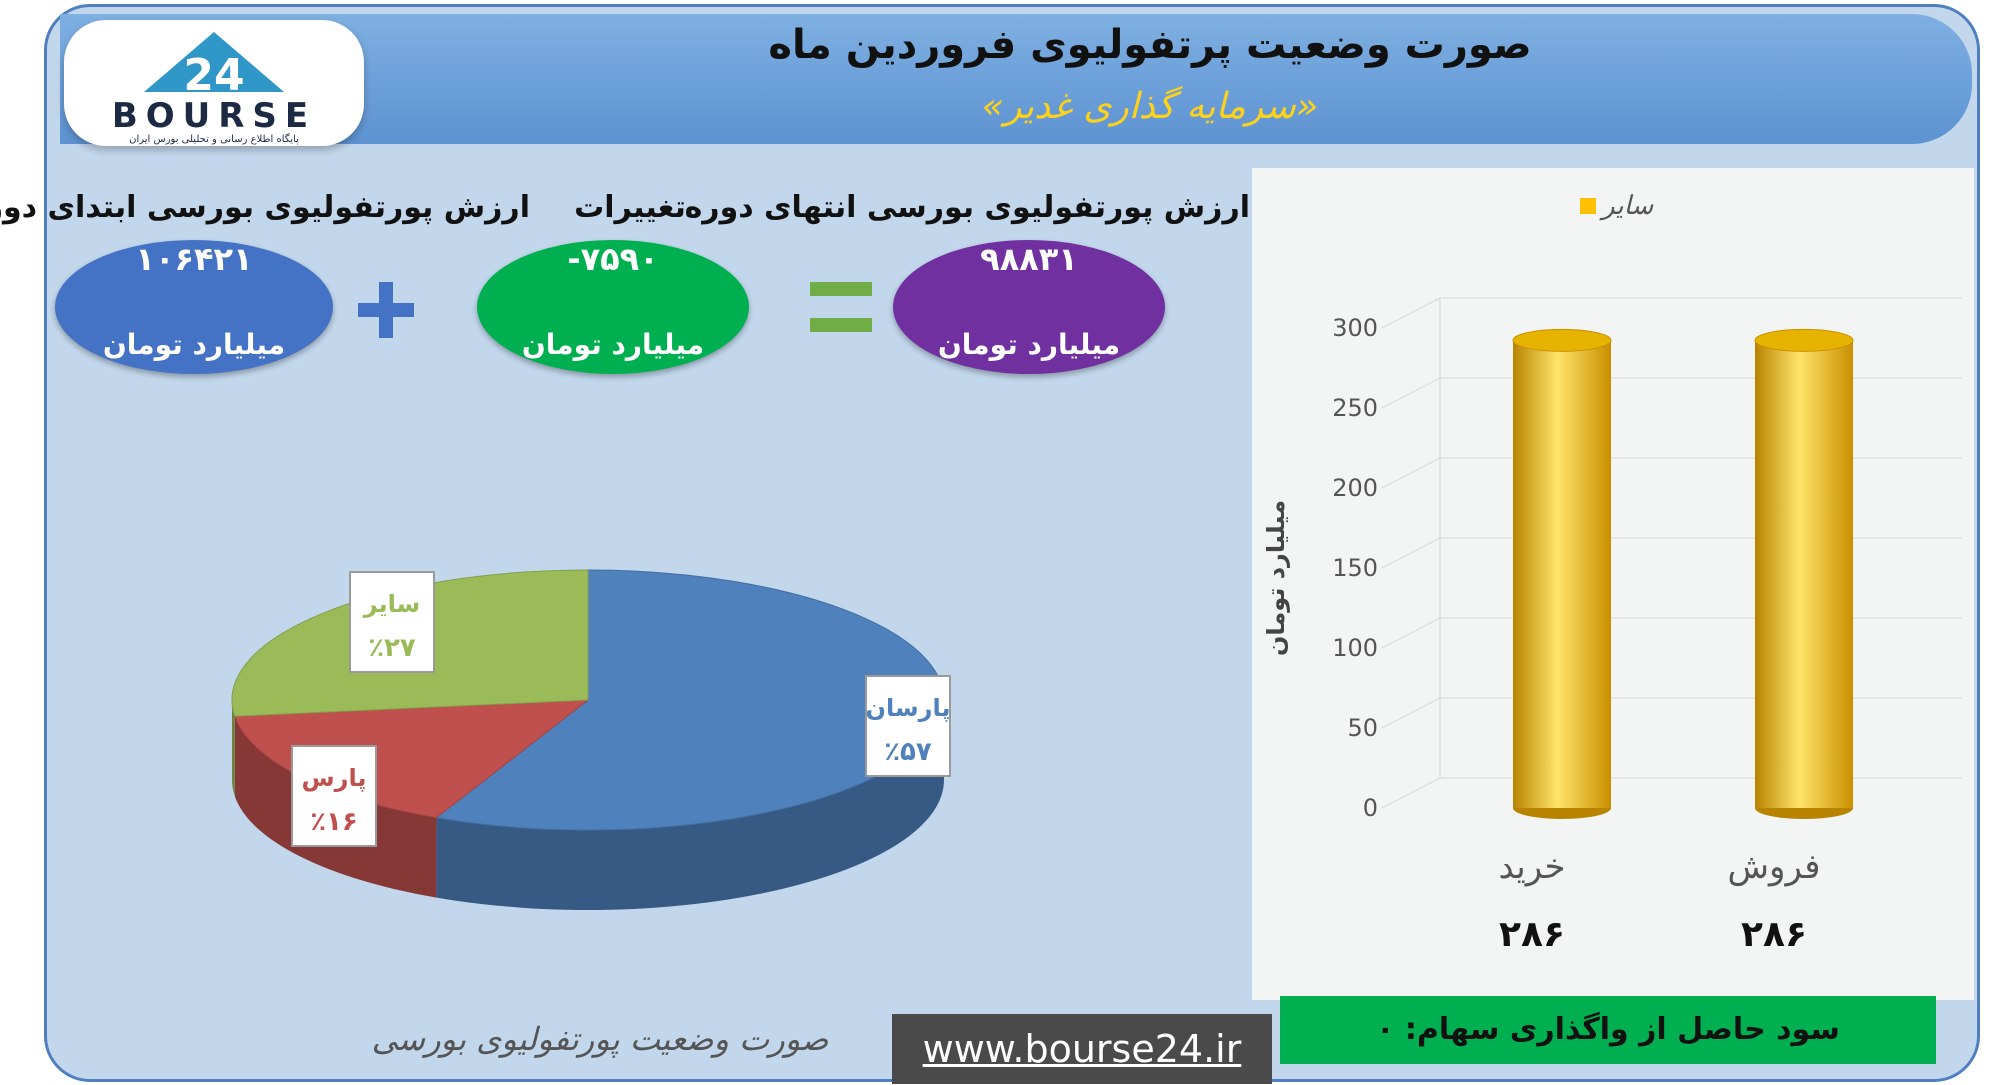 This screenshot has width=2000, height=1085. I want to click on bar-y-axis-label: میلیارد تومان, so click(1276, 578).